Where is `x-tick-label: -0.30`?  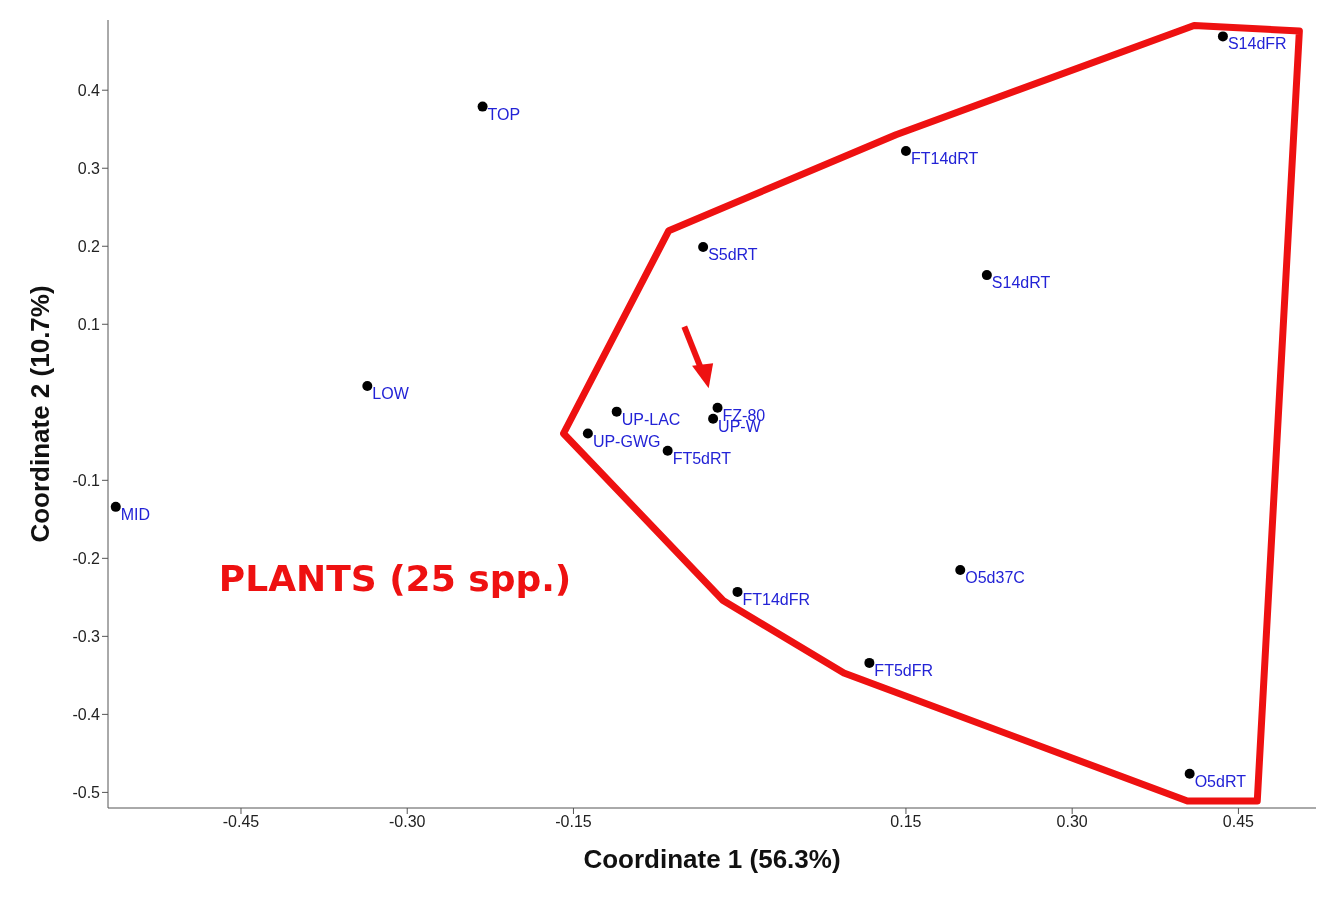 x-tick-label: -0.30 is located at coordinates (407, 822).